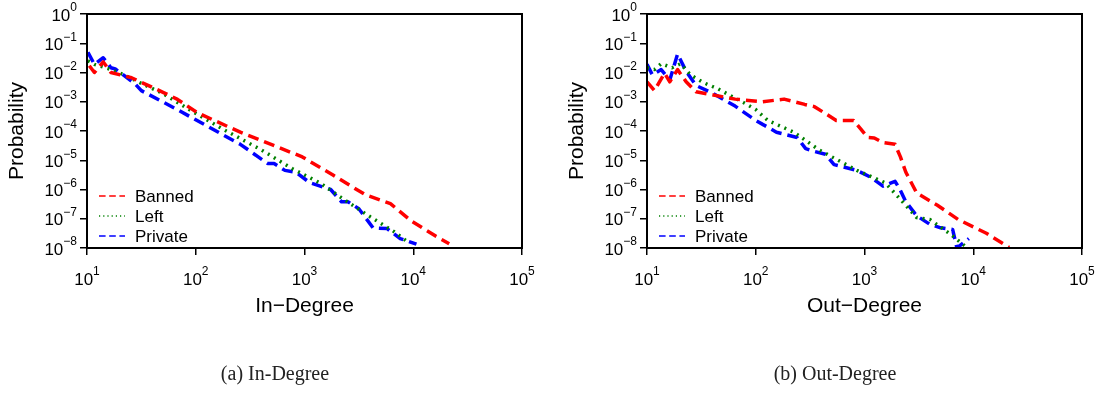 The image size is (1111, 412). Describe the element at coordinates (864, 304) in the screenshot. I see `x-axis-title: Out−Degree` at that location.